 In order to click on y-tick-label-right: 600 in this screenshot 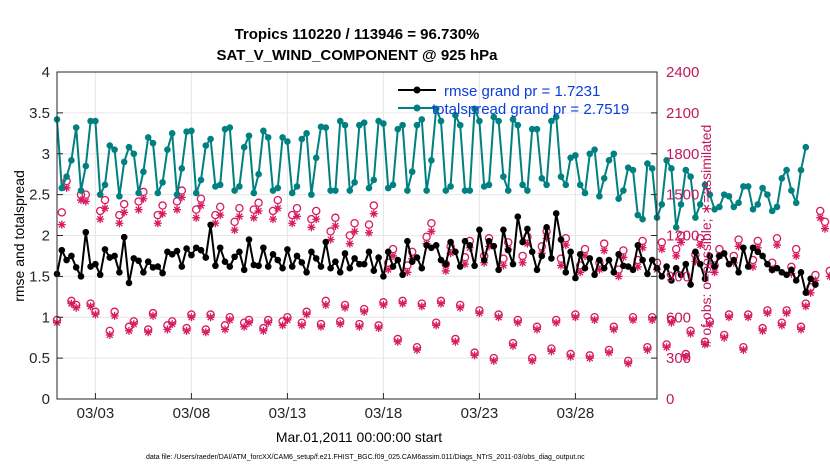, I will do `click(678, 317)`.